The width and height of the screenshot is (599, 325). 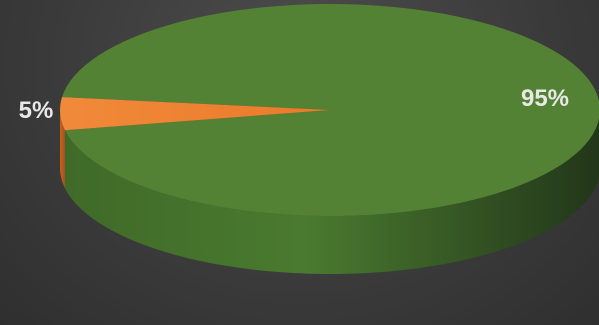 I want to click on pie-labels: 95% 5%, so click(x=294, y=104).